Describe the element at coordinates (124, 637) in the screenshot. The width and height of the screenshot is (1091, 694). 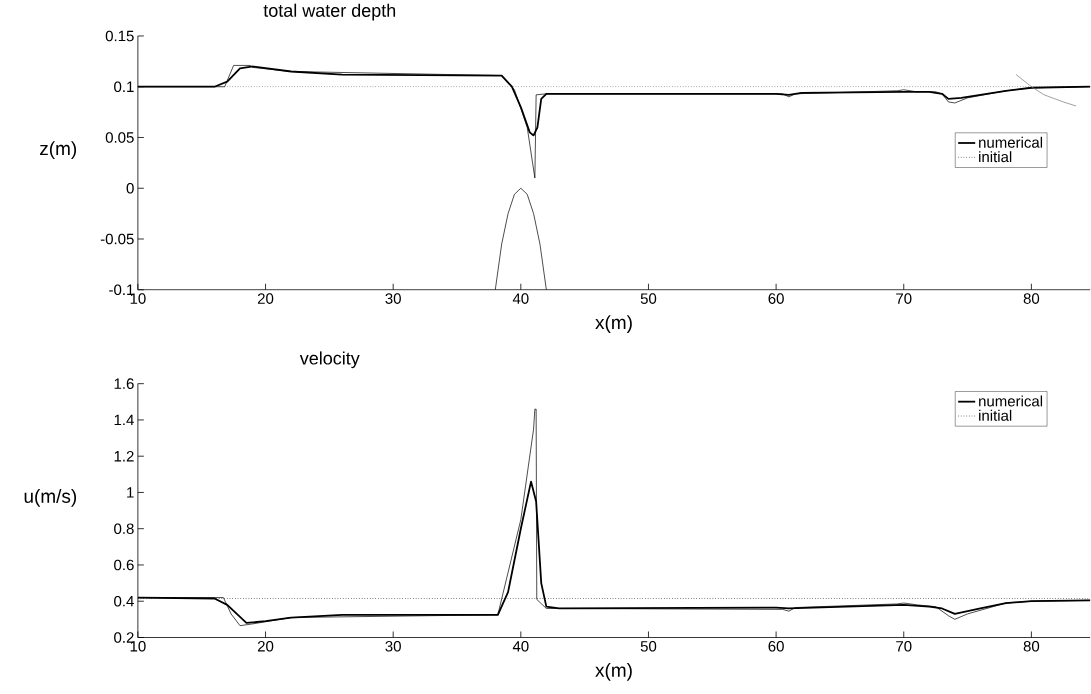
I see `y-tick-label: 0.2` at that location.